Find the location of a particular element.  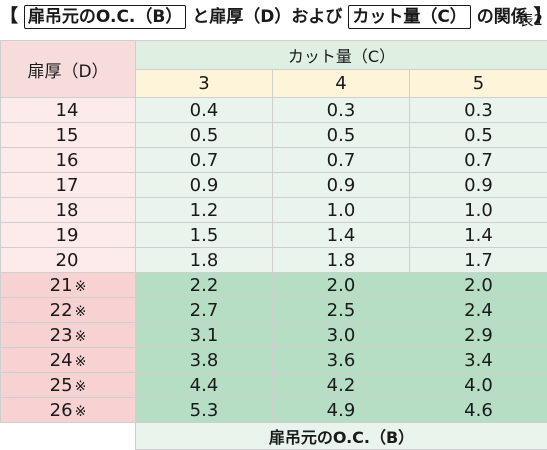

column-header: 5 is located at coordinates (478, 83).